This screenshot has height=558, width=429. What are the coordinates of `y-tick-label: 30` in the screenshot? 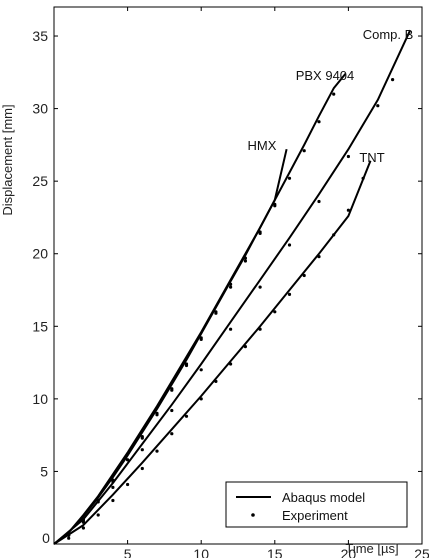 It's located at (40, 109).